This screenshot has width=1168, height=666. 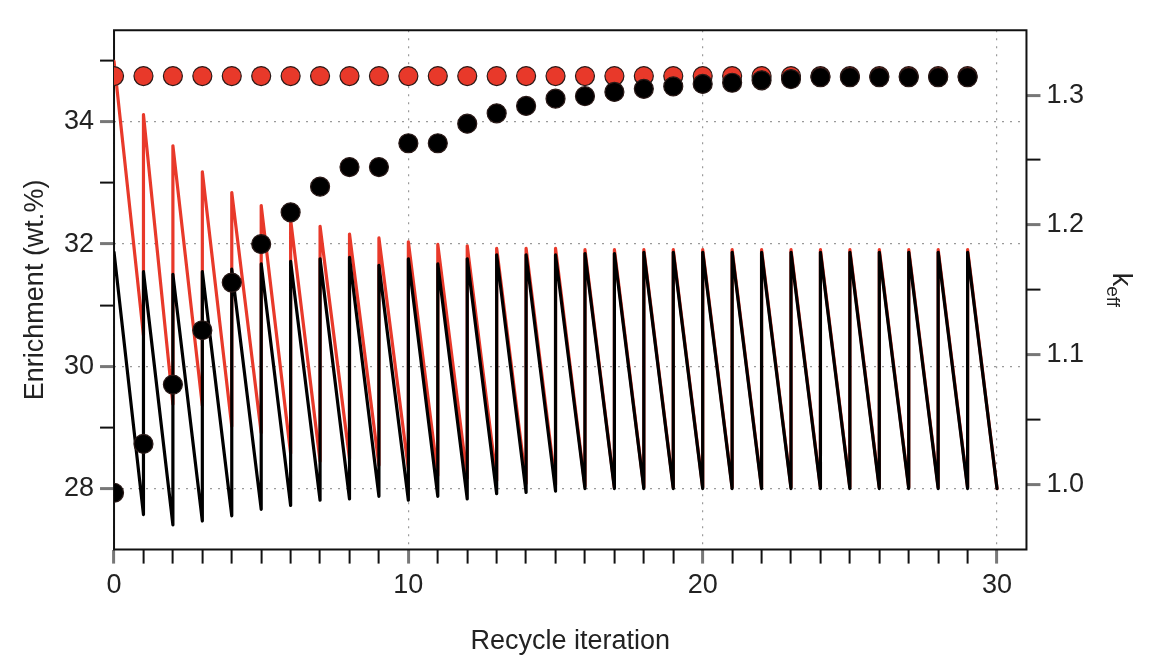 What do you see at coordinates (570, 640) in the screenshot?
I see `x-axis-title: Recycle iteration` at bounding box center [570, 640].